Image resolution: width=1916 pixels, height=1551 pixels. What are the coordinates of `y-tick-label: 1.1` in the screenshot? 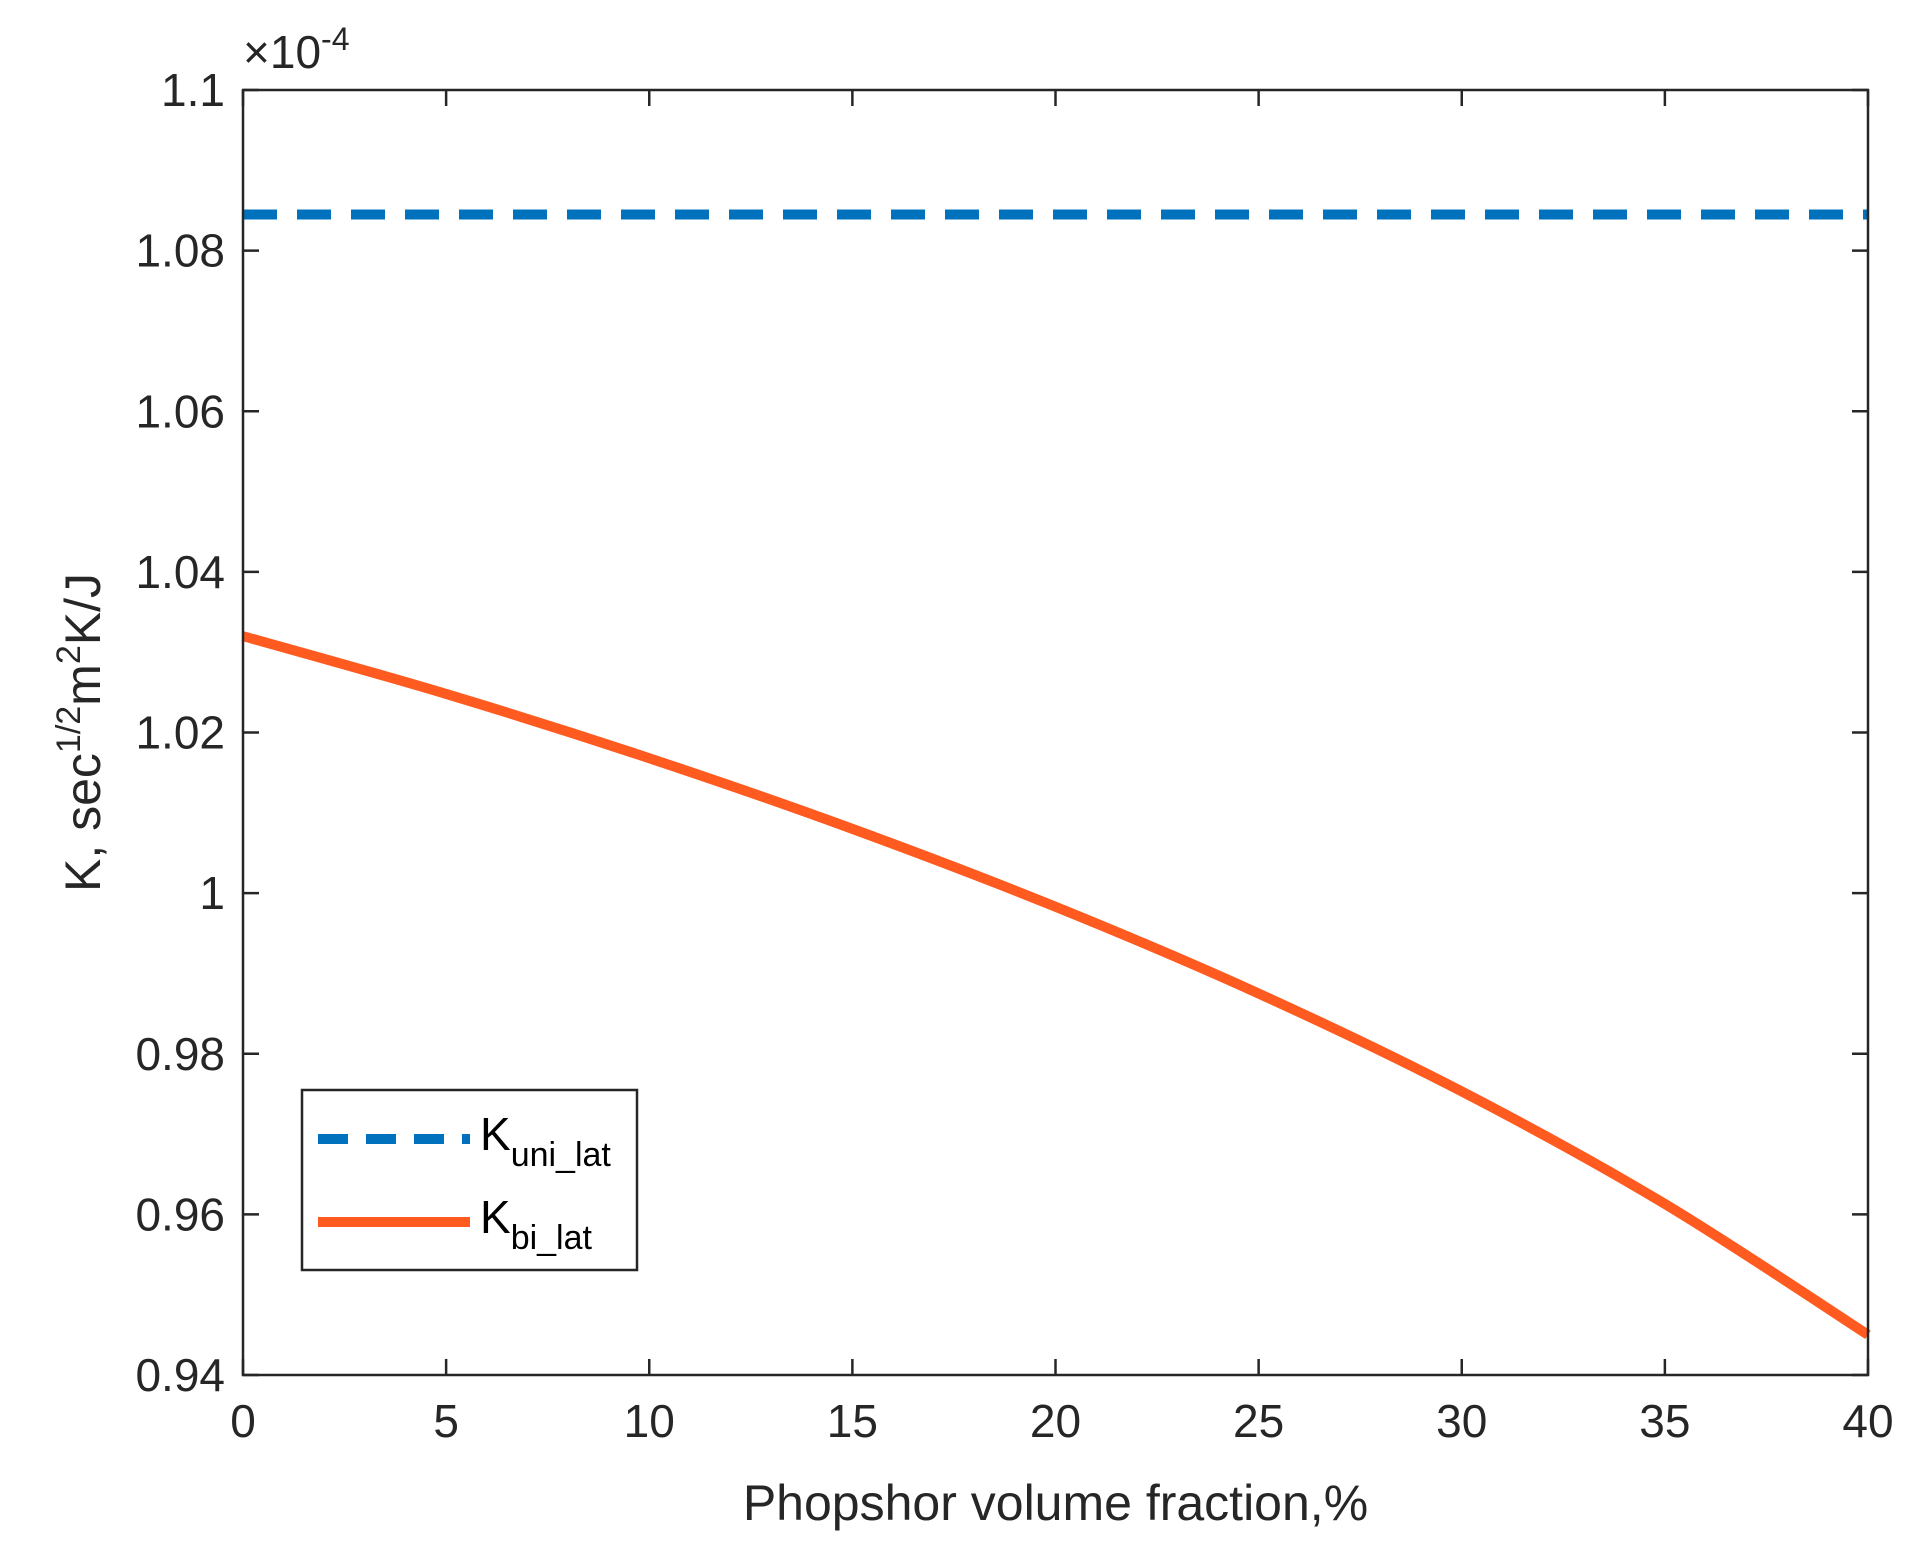 It's located at (193, 90).